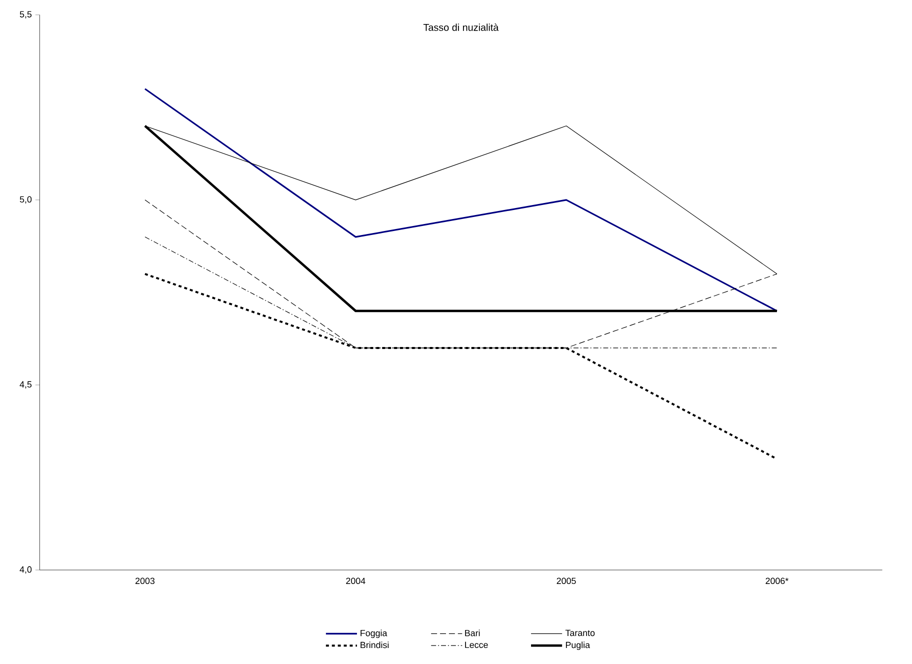 Image resolution: width=912 pixels, height=664 pixels. Describe the element at coordinates (777, 581) in the screenshot. I see `x-tick-label: 2006*` at that location.